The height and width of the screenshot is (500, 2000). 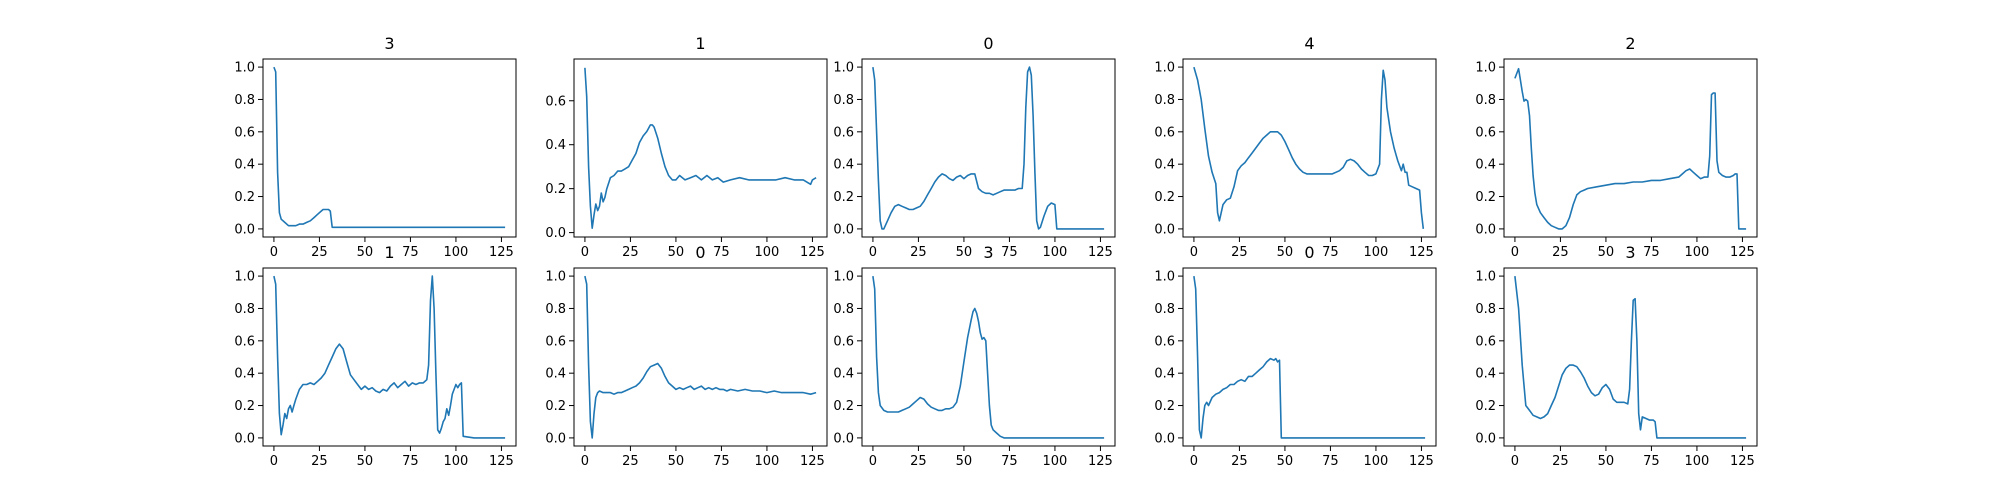 I want to click on subplot-5: 2 0 25 50 75 100 125 0.0 0.2 0.4 0.6 0.8 1.0, so click(x=1616, y=147).